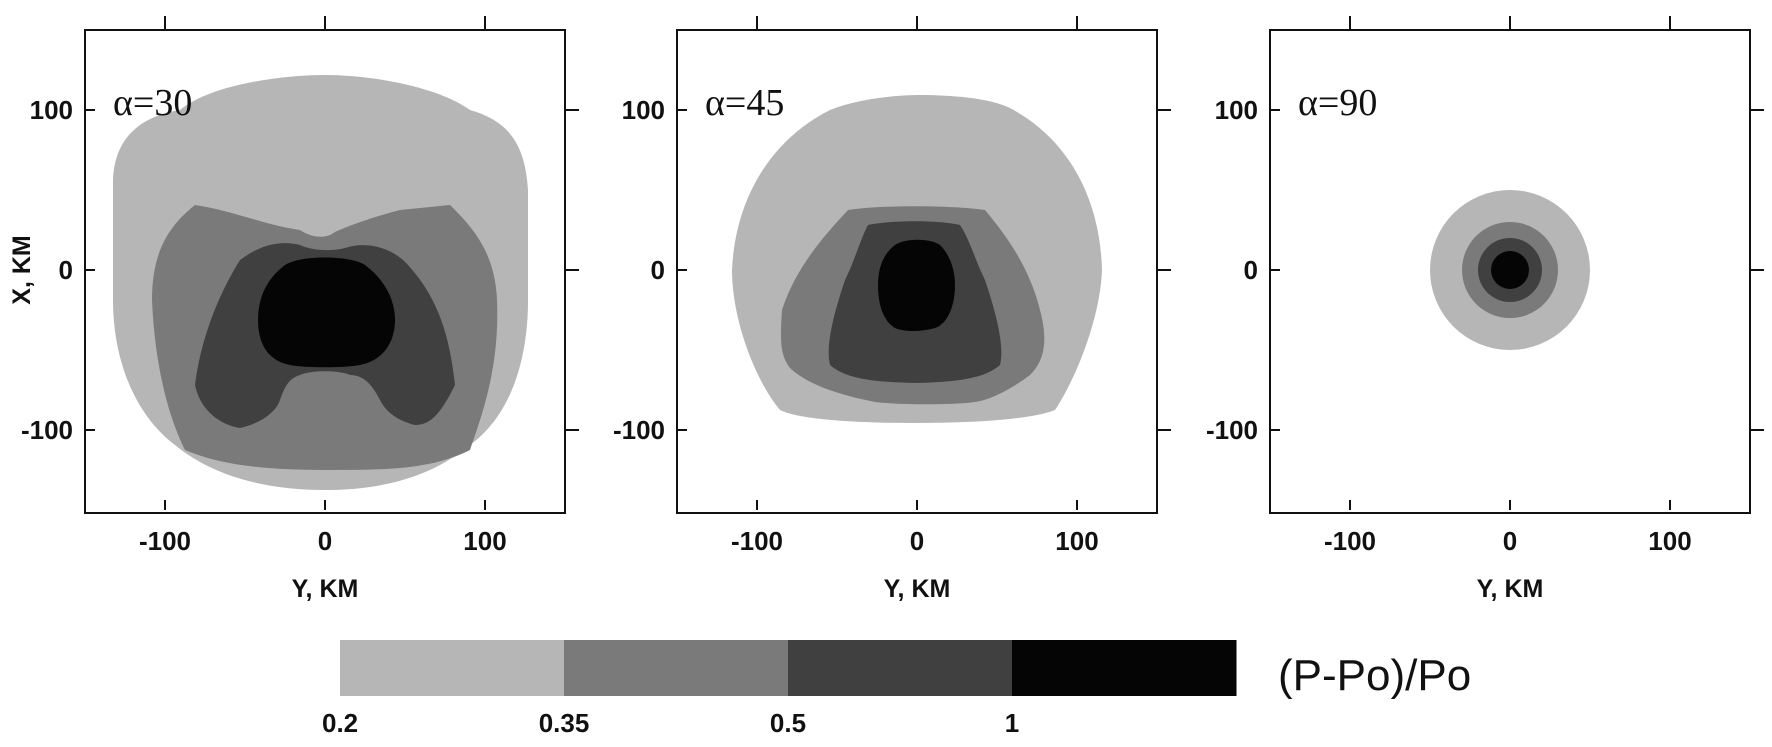  What do you see at coordinates (1236, 110) in the screenshot?
I see `panel-3-y-tick-label: 100` at bounding box center [1236, 110].